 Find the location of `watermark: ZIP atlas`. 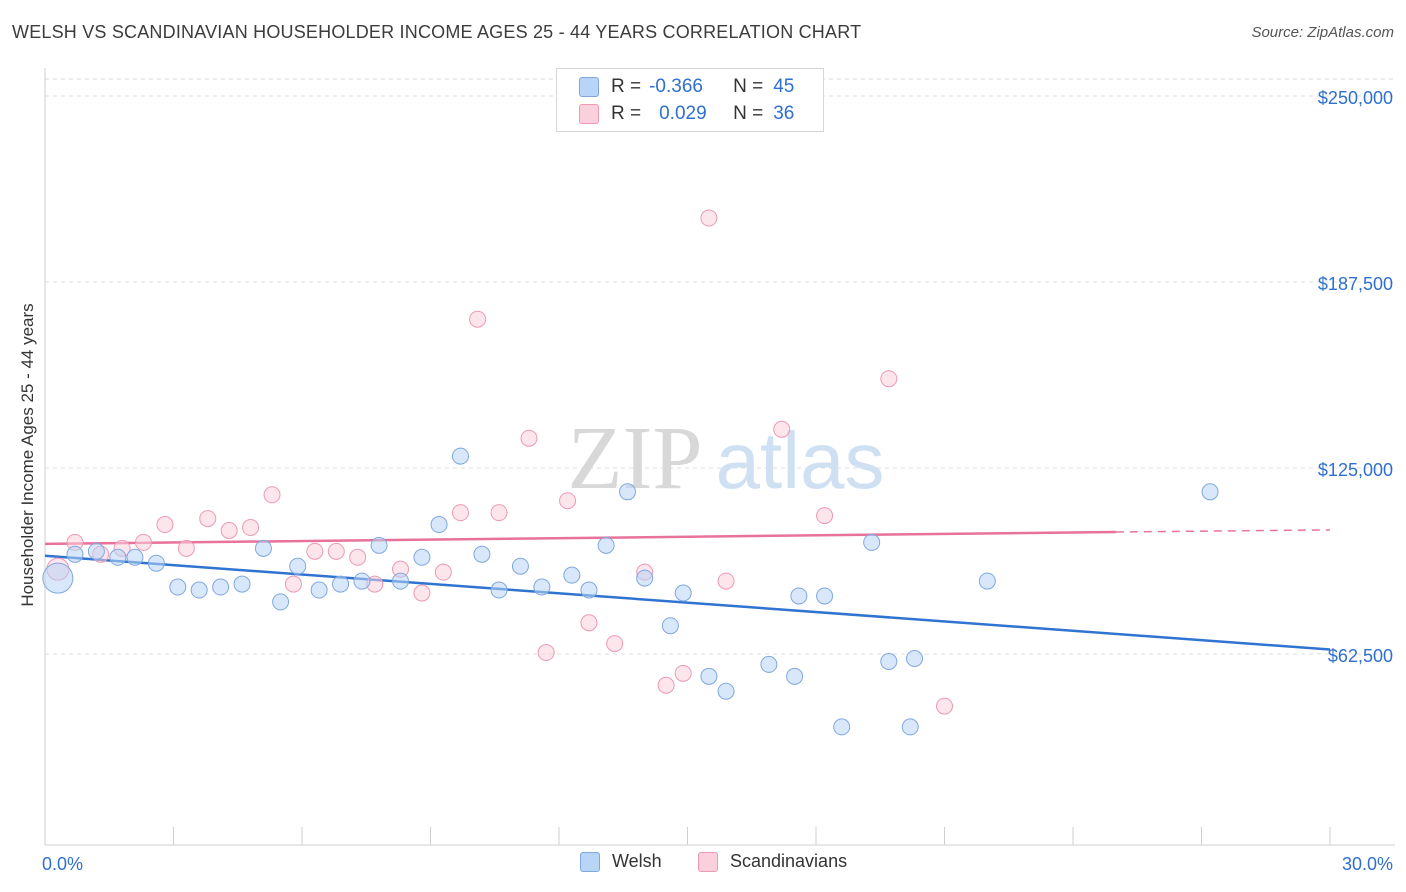

watermark: ZIP atlas is located at coordinates (726, 458).